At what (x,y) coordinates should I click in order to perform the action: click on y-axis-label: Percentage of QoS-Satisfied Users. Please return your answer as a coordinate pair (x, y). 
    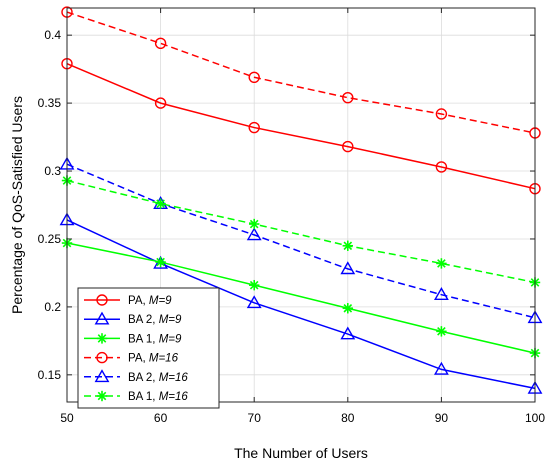
    Looking at the image, I should click on (17, 205).